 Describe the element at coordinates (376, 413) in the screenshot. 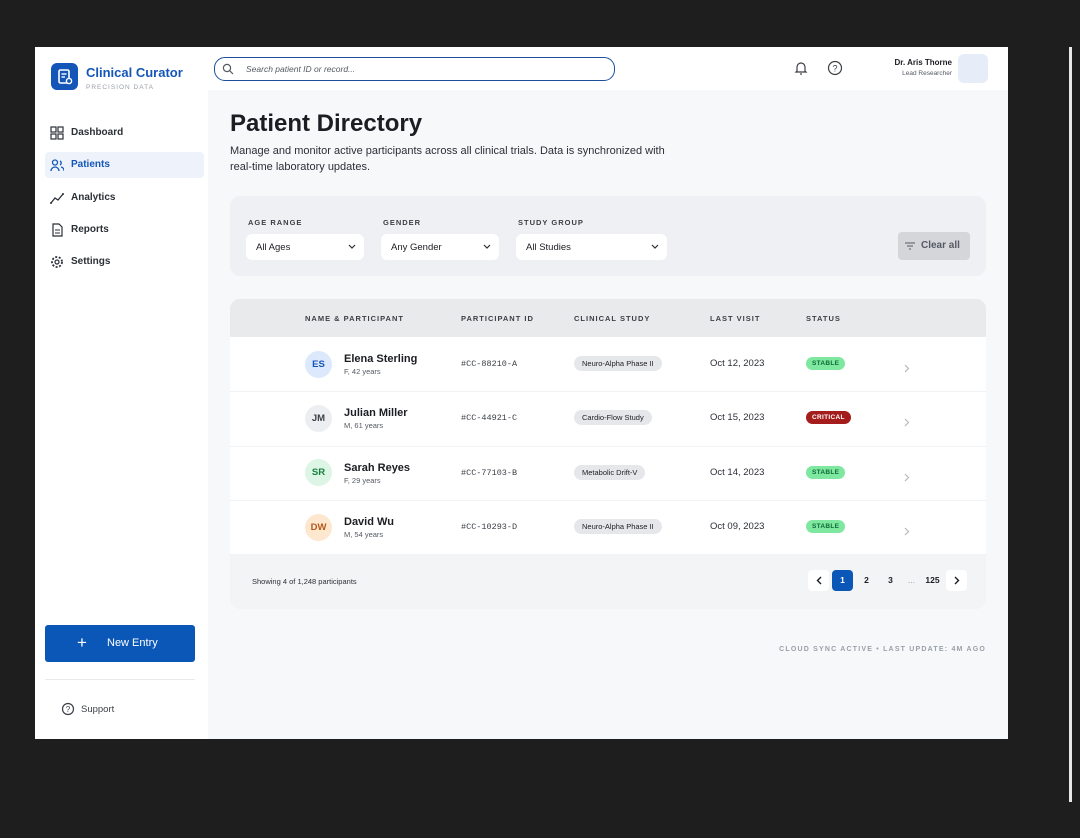

I see `patient-name: Julian Miller` at that location.